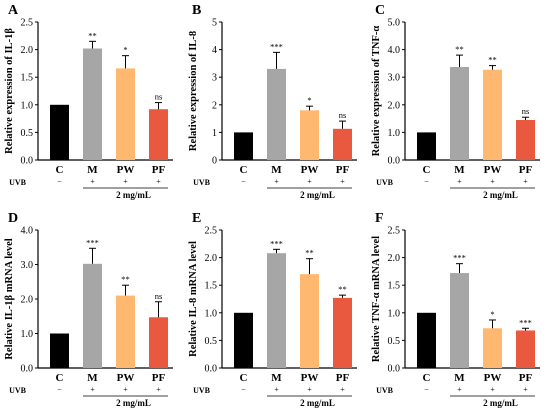 The image size is (550, 413). What do you see at coordinates (196, 218) in the screenshot?
I see `panel-letter: E` at bounding box center [196, 218].